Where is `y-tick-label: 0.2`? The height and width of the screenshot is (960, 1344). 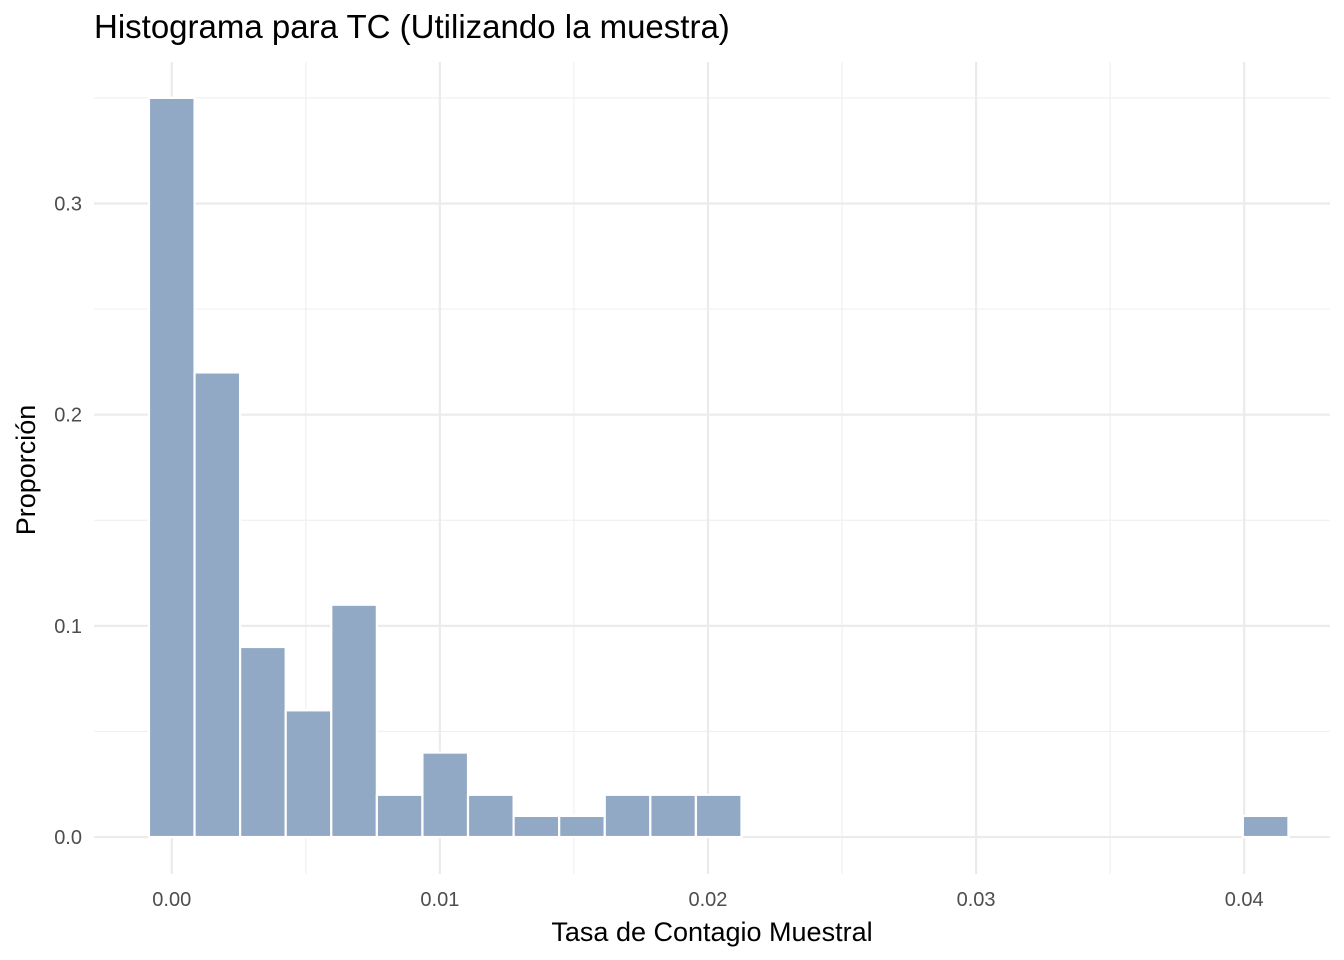
y-tick-label: 0.2 is located at coordinates (68, 416).